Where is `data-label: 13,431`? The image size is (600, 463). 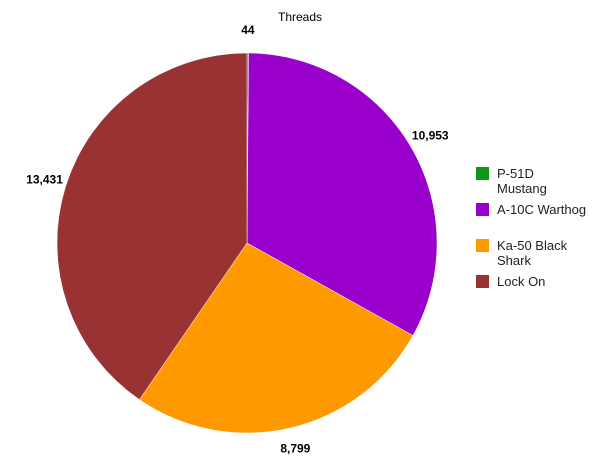 data-label: 13,431 is located at coordinates (44, 179).